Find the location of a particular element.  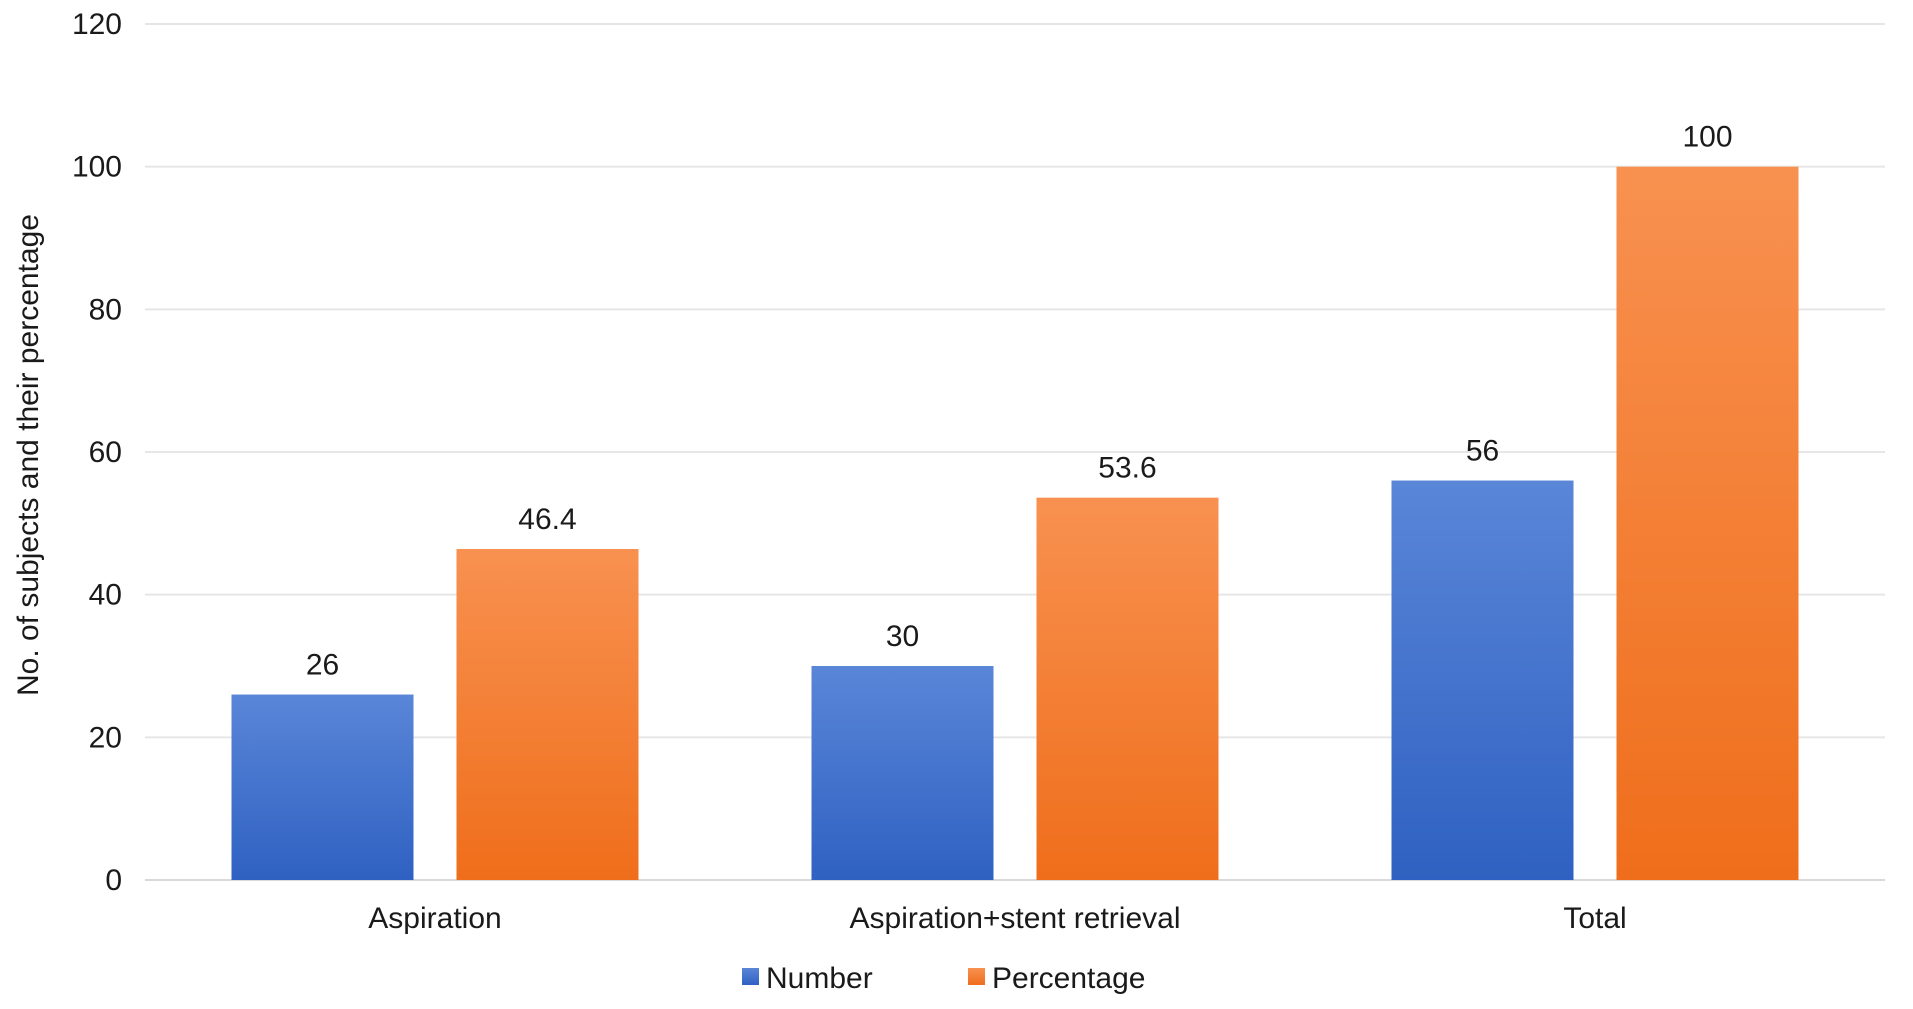

x-tick-label: Aspiration is located at coordinates (434, 918).